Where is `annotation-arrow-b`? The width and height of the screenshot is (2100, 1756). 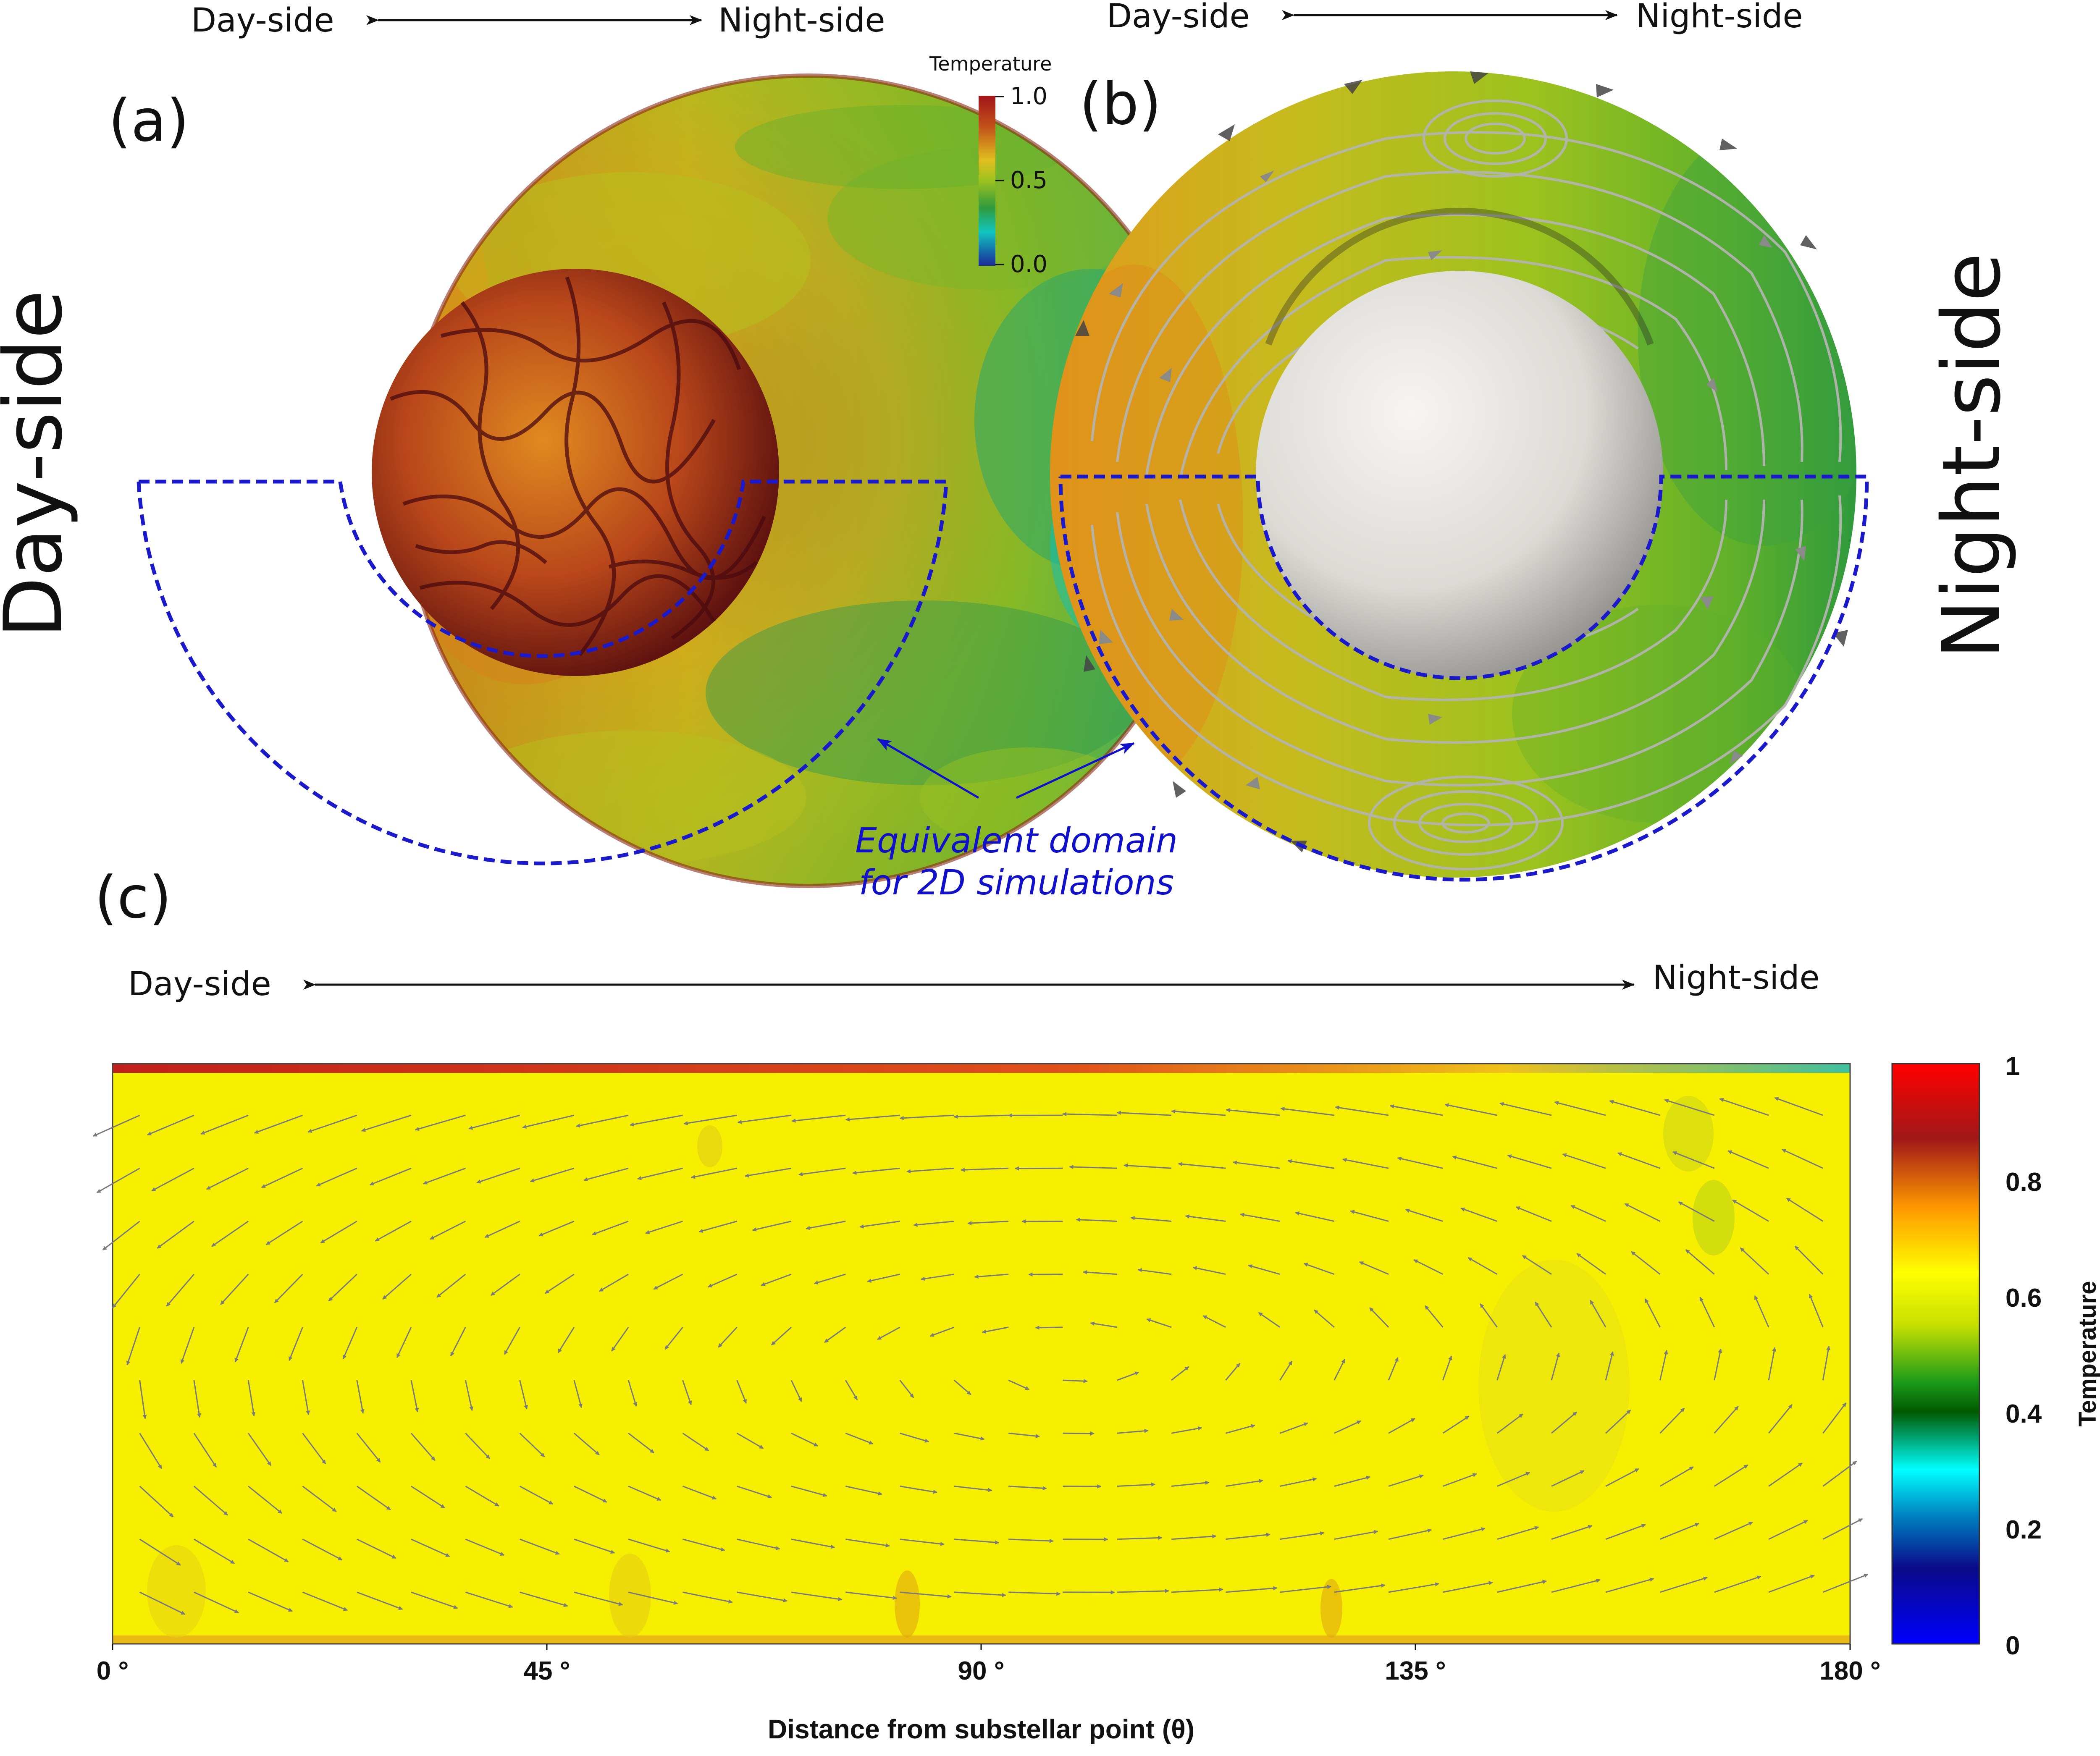
annotation-arrow-b is located at coordinates (1075, 770).